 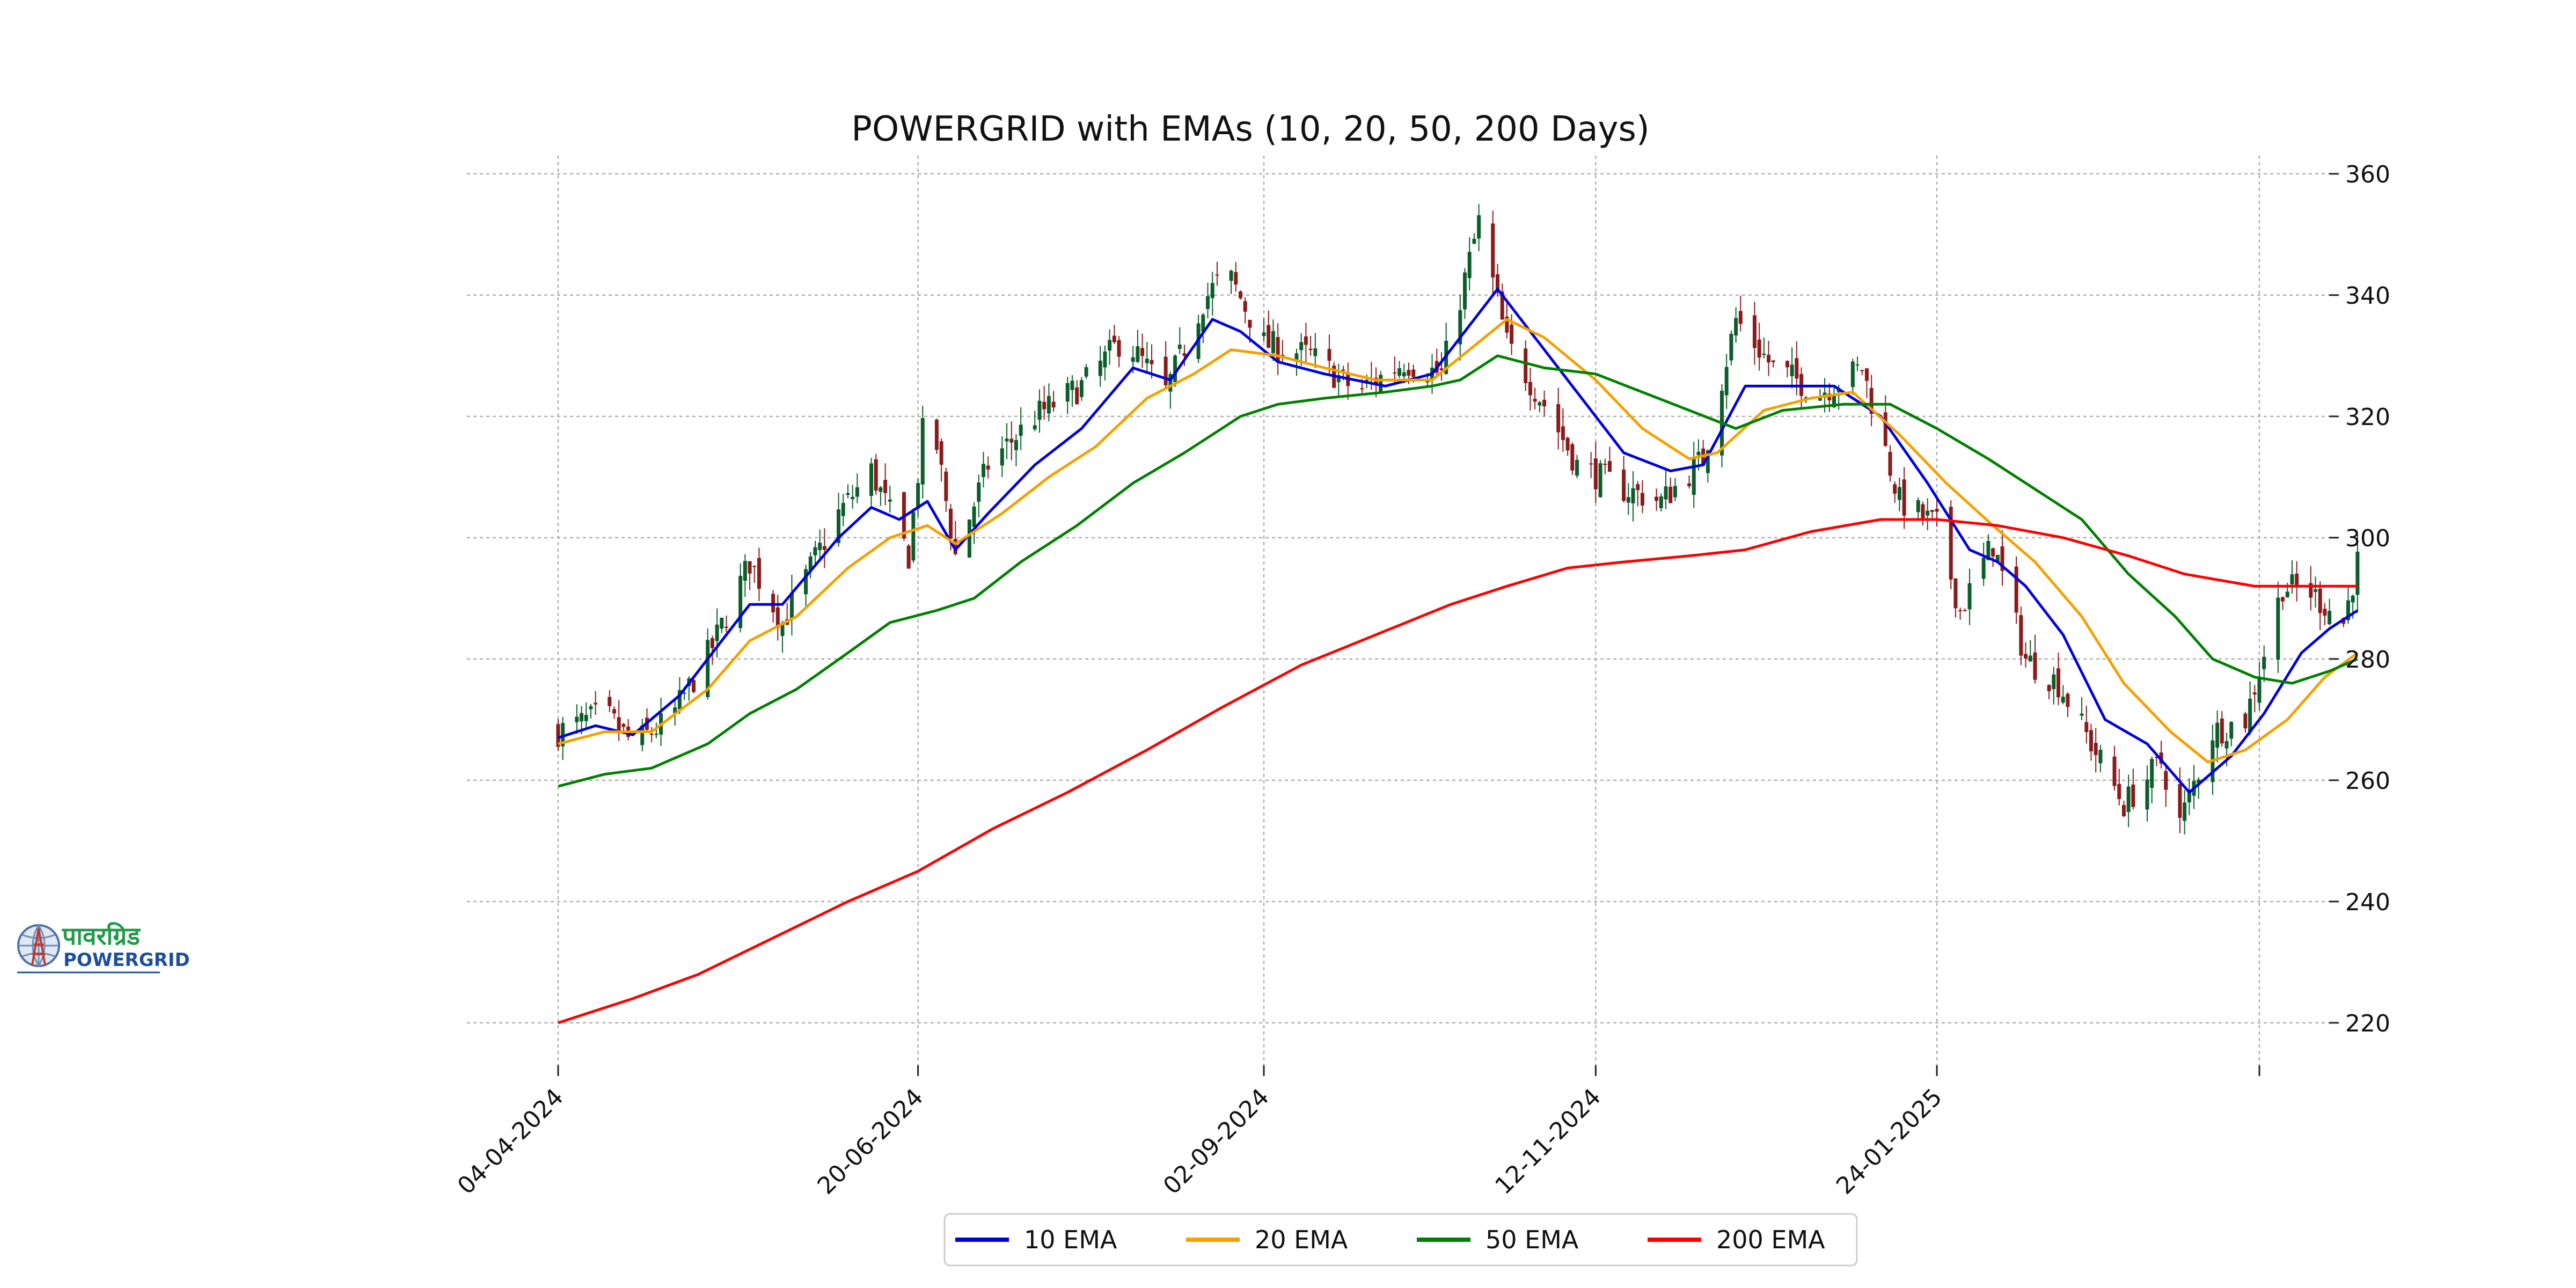 What do you see at coordinates (1216, 1142) in the screenshot?
I see `x-tick-label: 02-09-2024` at bounding box center [1216, 1142].